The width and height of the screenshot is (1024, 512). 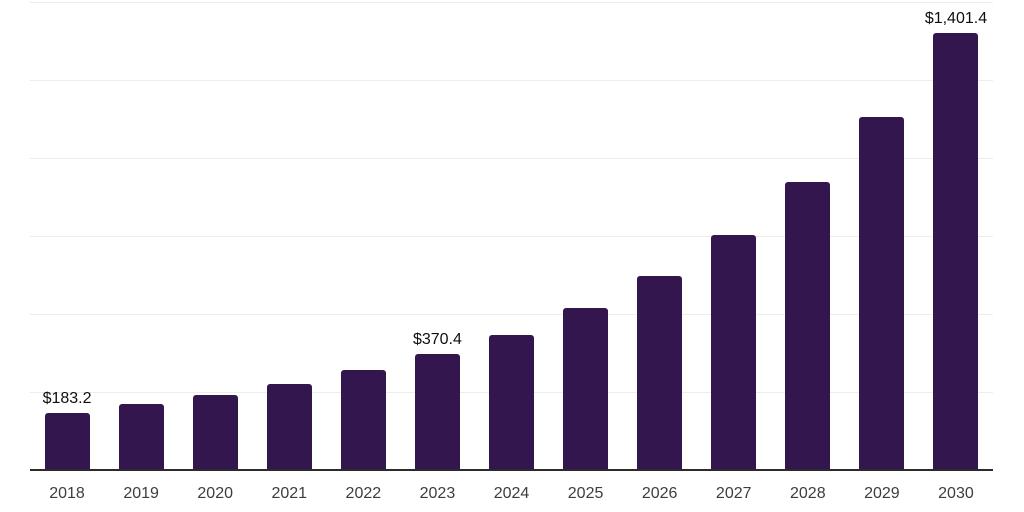 I want to click on bar-2019, so click(x=141, y=437).